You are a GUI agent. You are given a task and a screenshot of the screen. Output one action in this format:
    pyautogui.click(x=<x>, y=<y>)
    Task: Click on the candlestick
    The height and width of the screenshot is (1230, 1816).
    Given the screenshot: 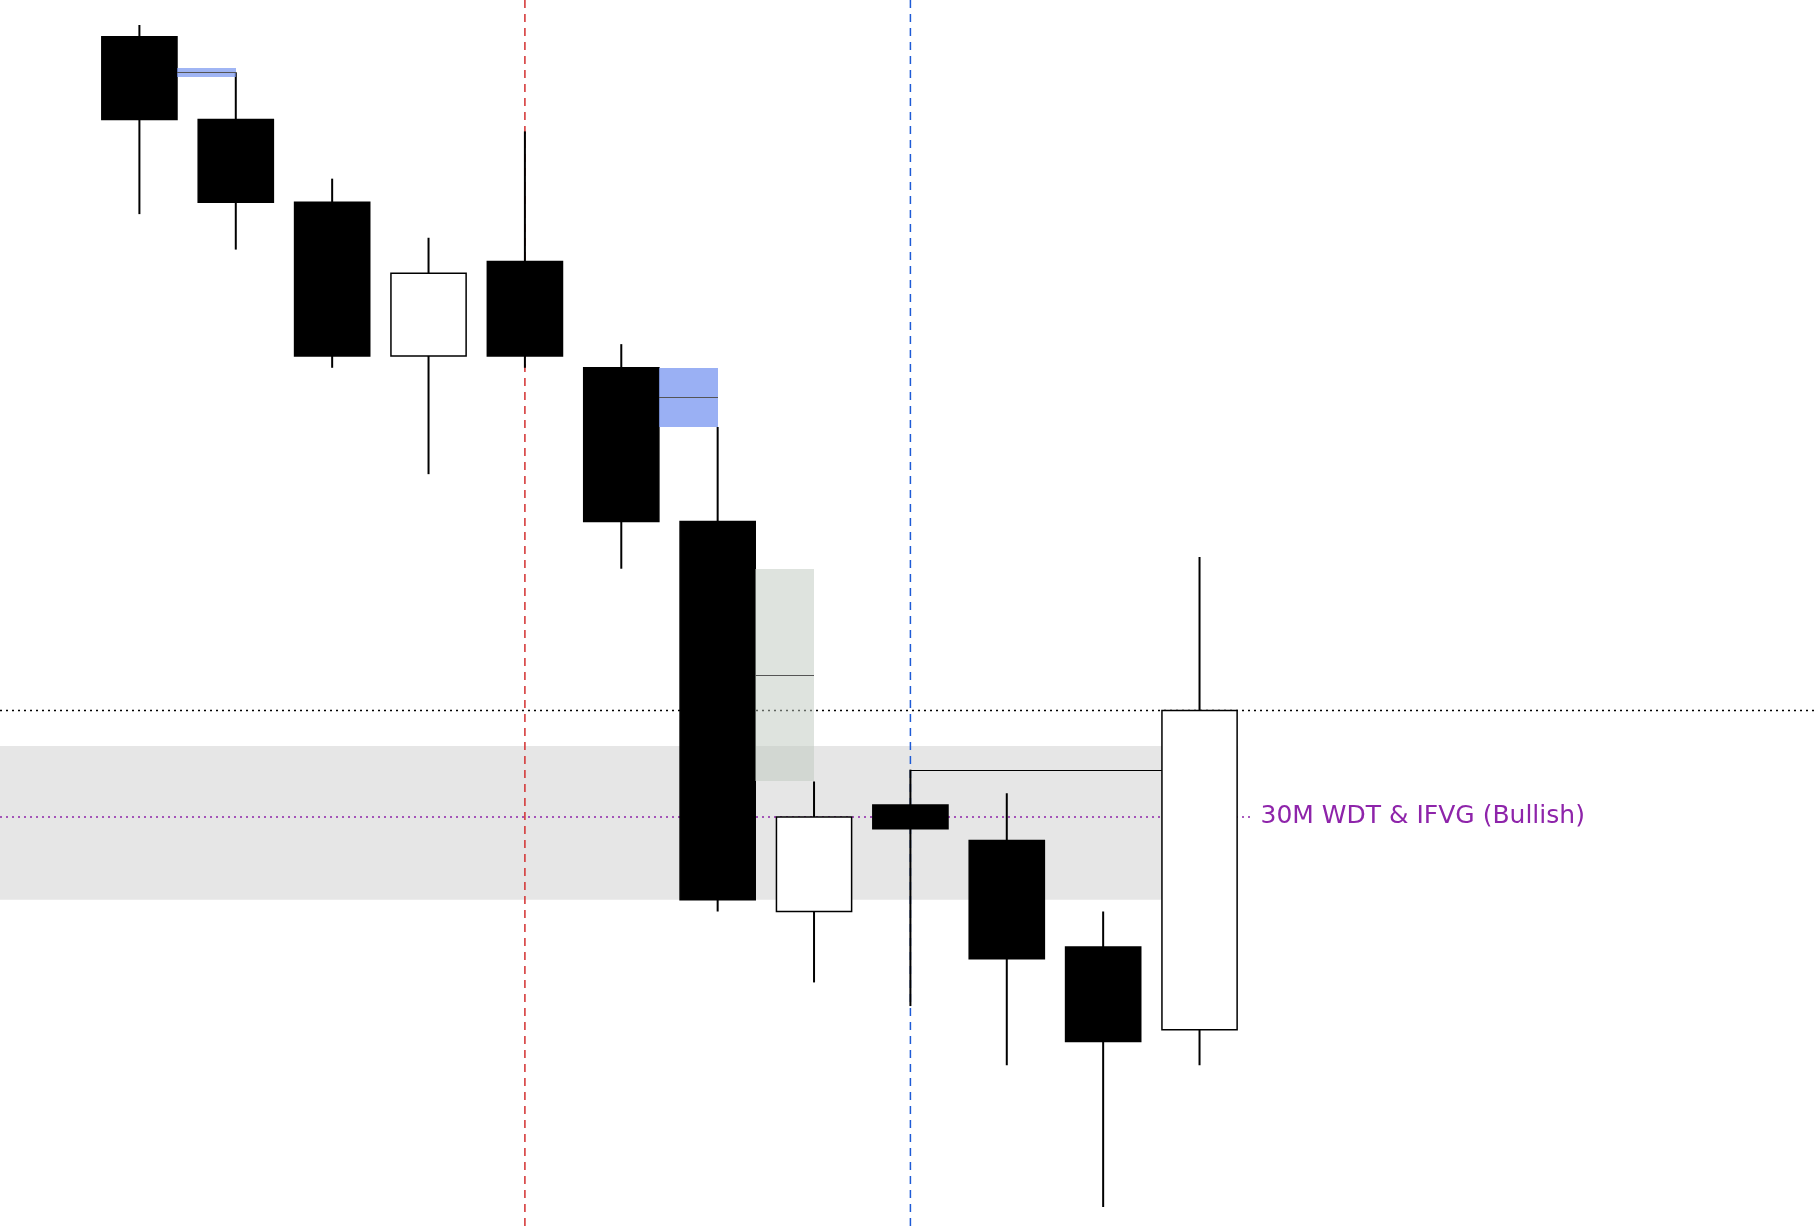 What is the action you would take?
    pyautogui.click(x=910, y=888)
    